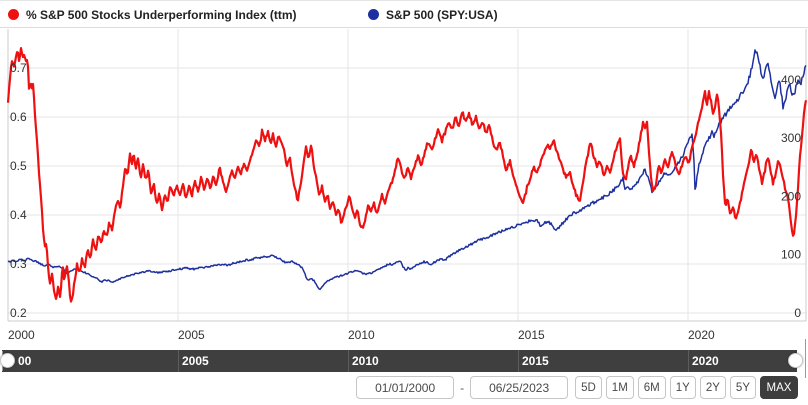  I want to click on x-axis-tick-label: 2010, so click(361, 335).